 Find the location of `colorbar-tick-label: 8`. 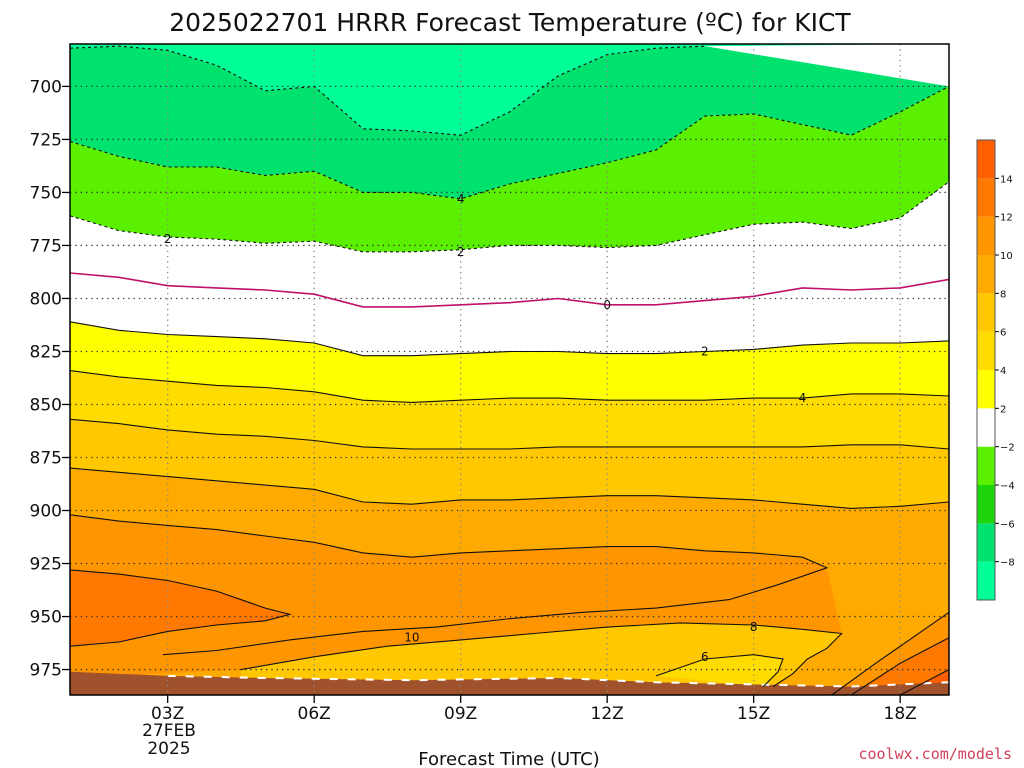

colorbar-tick-label: 8 is located at coordinates (1003, 294).